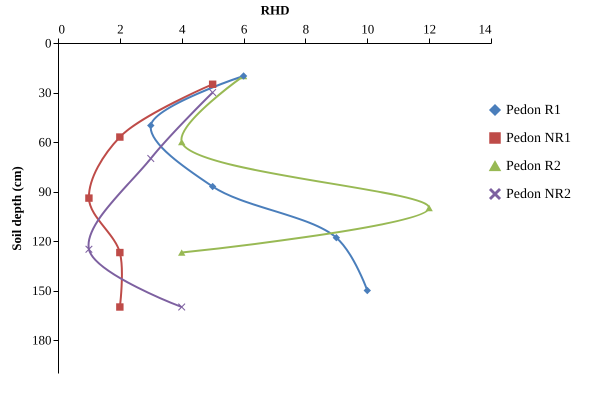 This screenshot has width=602, height=407. What do you see at coordinates (42, 241) in the screenshot?
I see `y-tick-label: 120` at bounding box center [42, 241].